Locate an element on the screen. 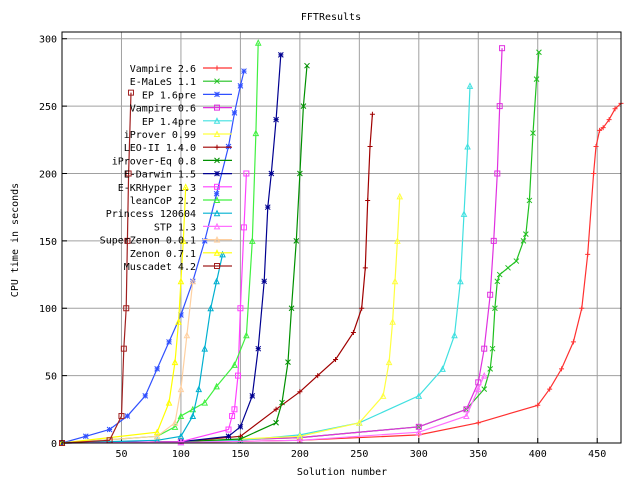 Image resolution: width=640 pixels, height=480 pixels. x-tick-label: 450 is located at coordinates (597, 454).